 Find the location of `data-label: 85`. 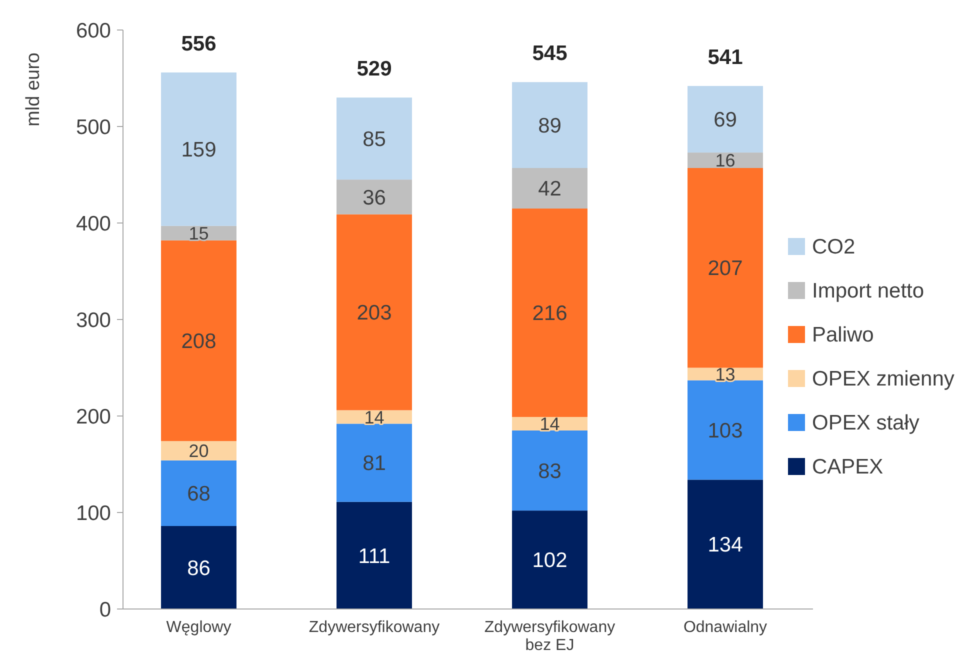

data-label: 85 is located at coordinates (374, 139).